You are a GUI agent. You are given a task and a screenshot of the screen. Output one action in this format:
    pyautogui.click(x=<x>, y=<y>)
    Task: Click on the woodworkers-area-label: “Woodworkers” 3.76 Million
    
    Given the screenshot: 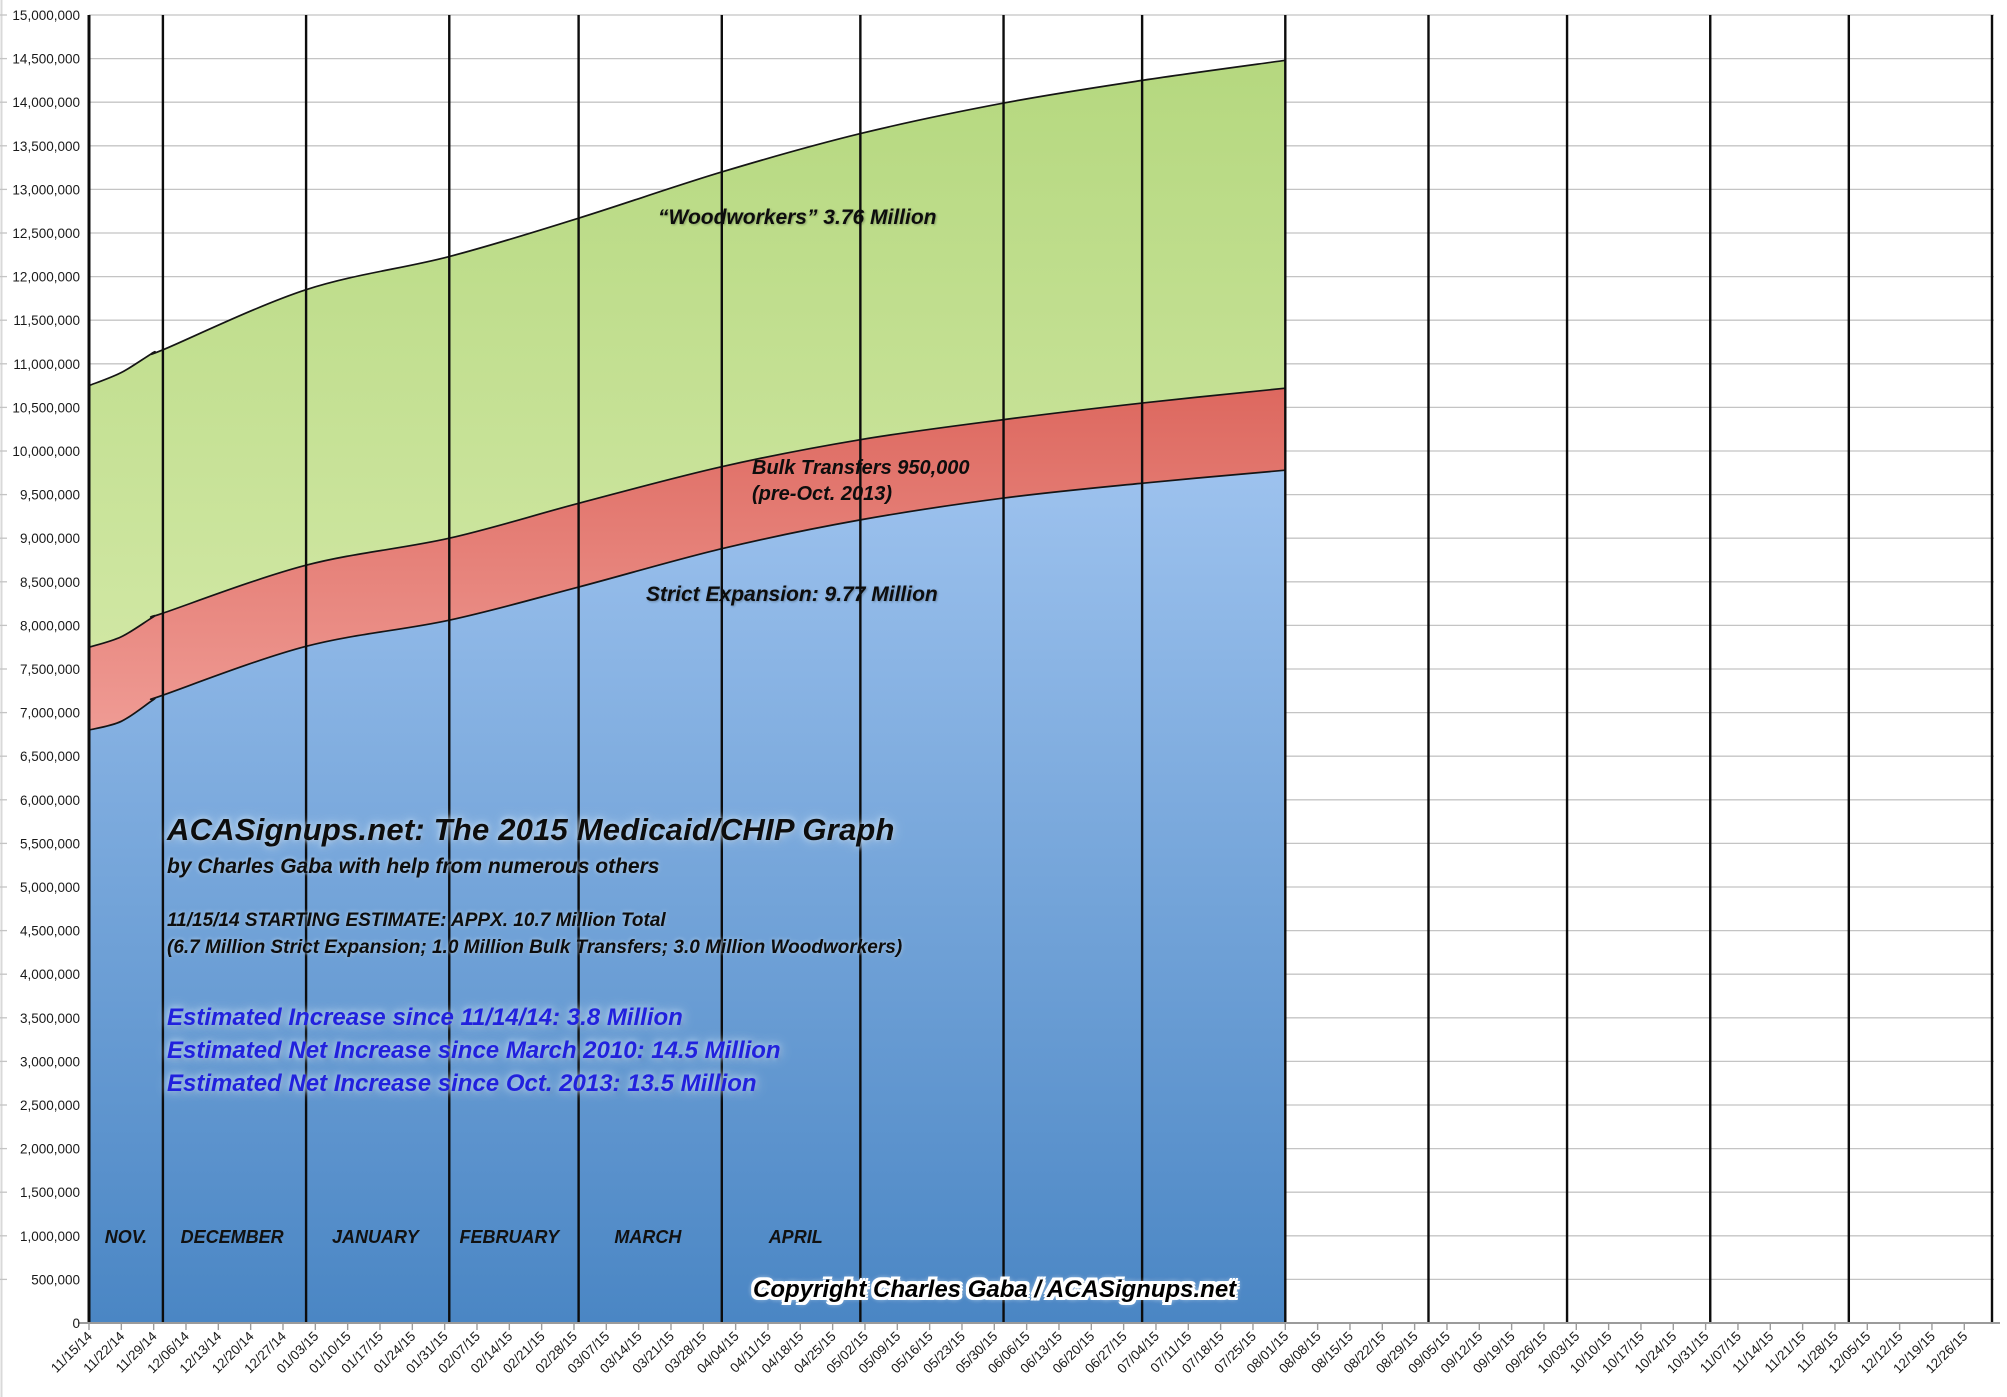 What is the action you would take?
    pyautogui.click(x=797, y=217)
    